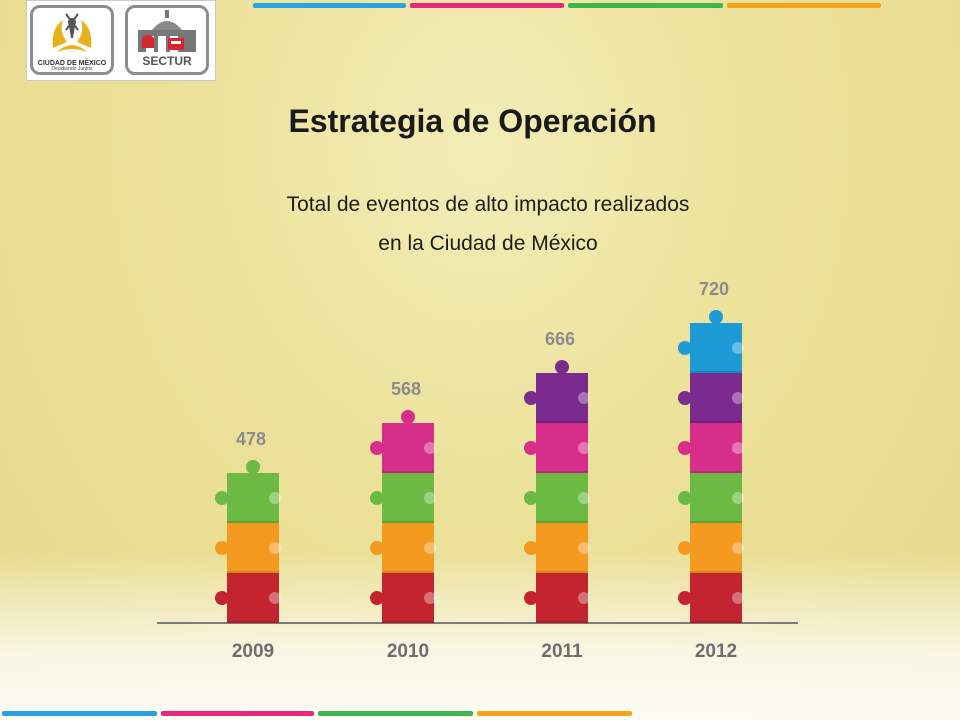 The width and height of the screenshot is (960, 720). I want to click on bottom-strip-orange, so click(554, 713).